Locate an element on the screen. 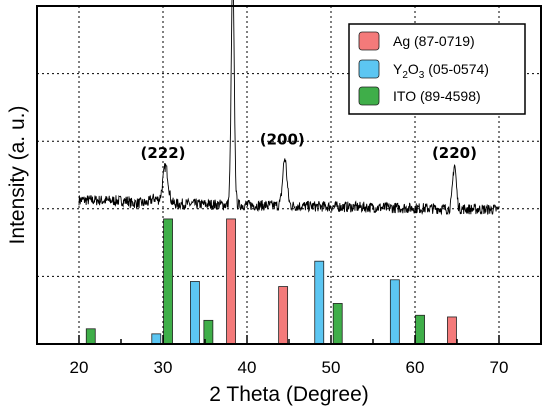 The height and width of the screenshot is (415, 550). x-tick-label: 50 is located at coordinates (331, 367).